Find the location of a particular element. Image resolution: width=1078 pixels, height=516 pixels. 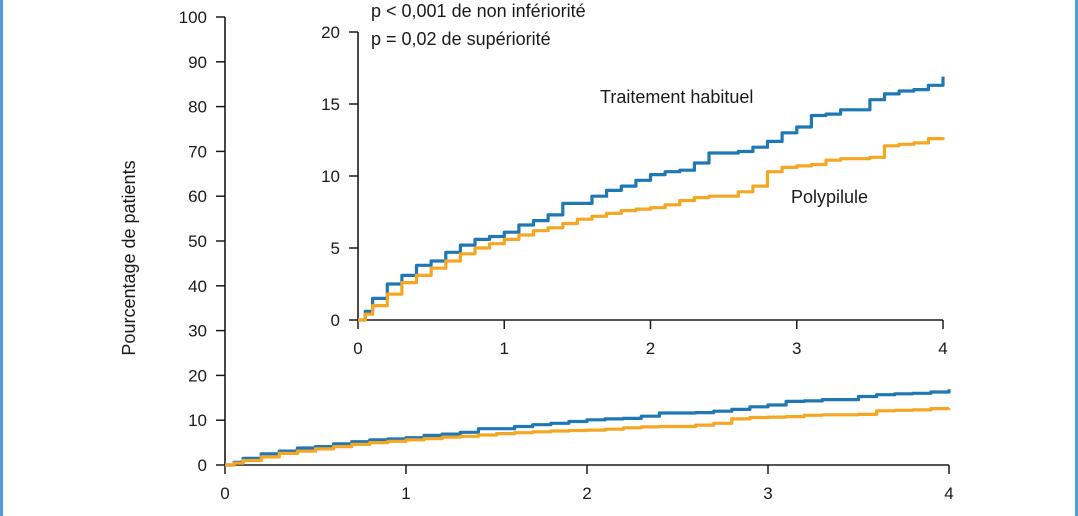

inset-x-tick-label: 0 is located at coordinates (357, 348).